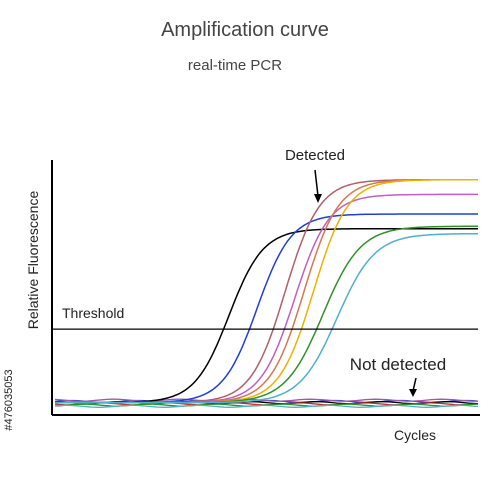 Image resolution: width=500 pixels, height=500 pixels. Describe the element at coordinates (235, 65) in the screenshot. I see `chart-subtitle: real-time PCR` at that location.